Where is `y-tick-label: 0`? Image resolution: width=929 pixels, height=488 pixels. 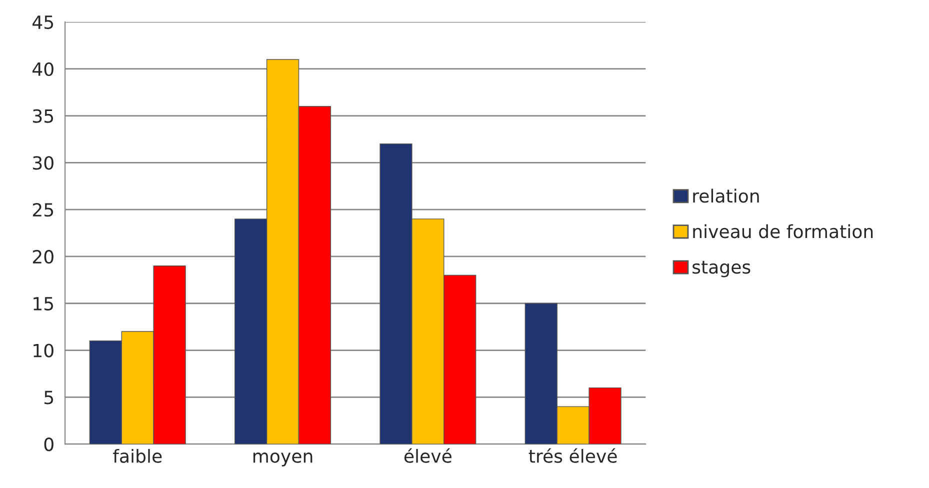
y-tick-label: 0 is located at coordinates (49, 445).